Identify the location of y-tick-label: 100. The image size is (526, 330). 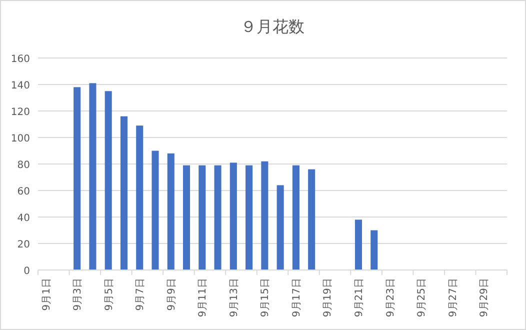
(20, 139).